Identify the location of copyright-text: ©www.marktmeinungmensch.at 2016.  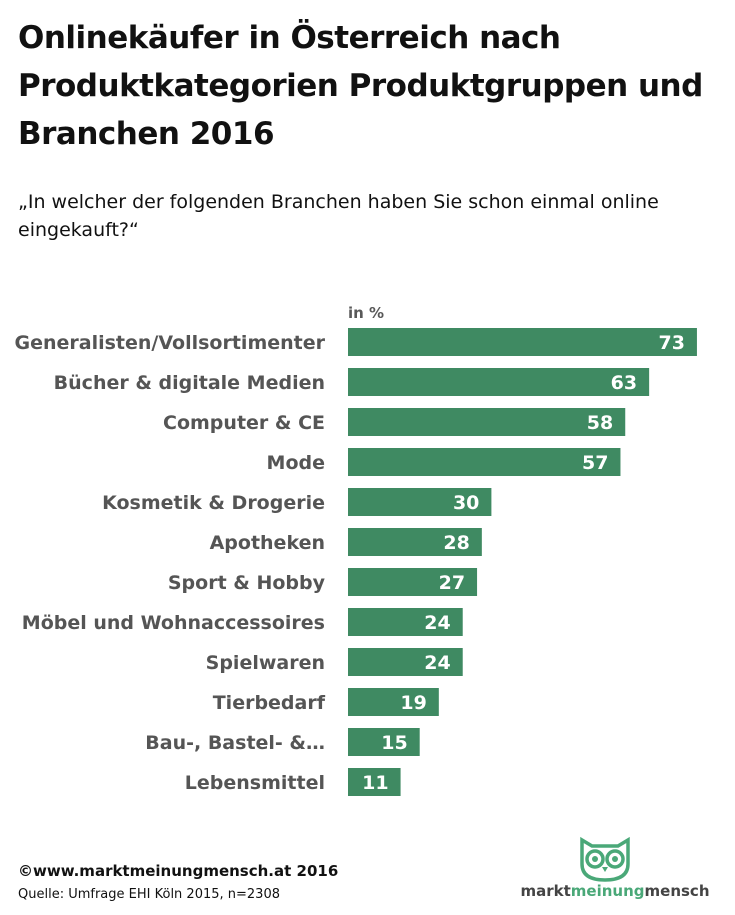
(178, 871).